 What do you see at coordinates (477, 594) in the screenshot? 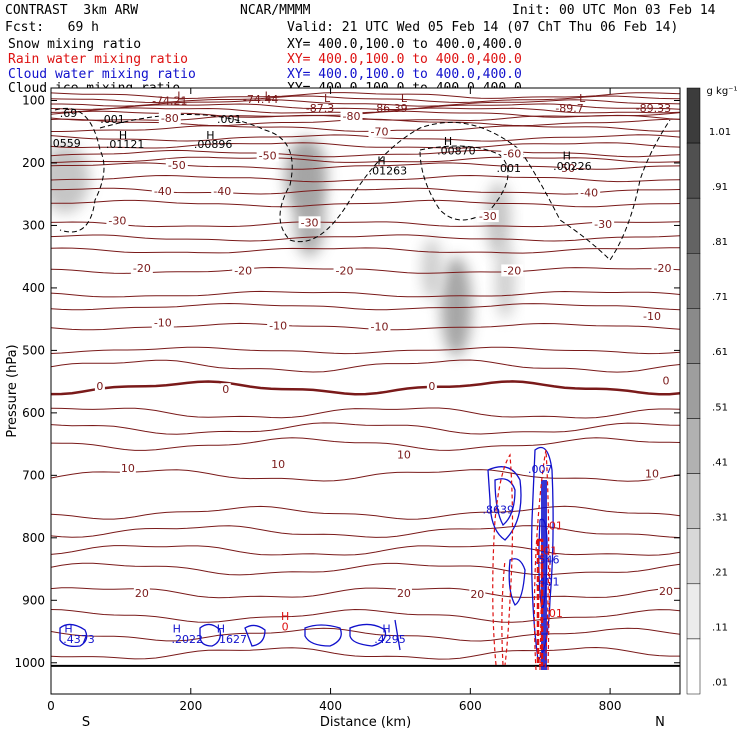
I see `temperature-label-34: 20` at bounding box center [477, 594].